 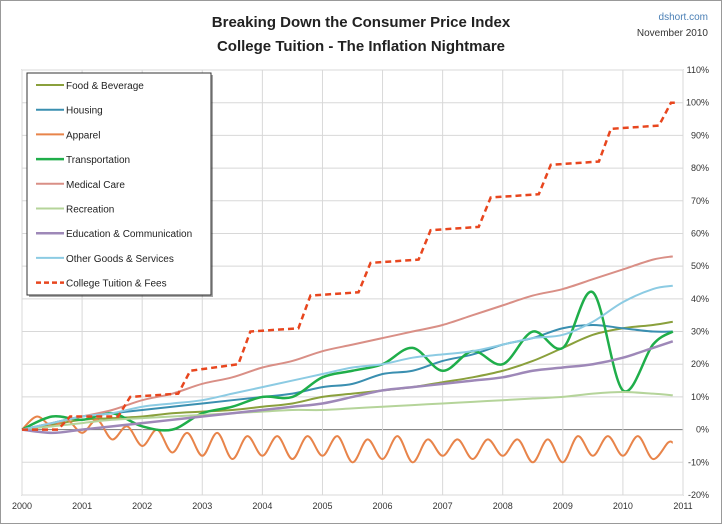 What do you see at coordinates (700, 135) in the screenshot?
I see `y-tick-label: 90%` at bounding box center [700, 135].